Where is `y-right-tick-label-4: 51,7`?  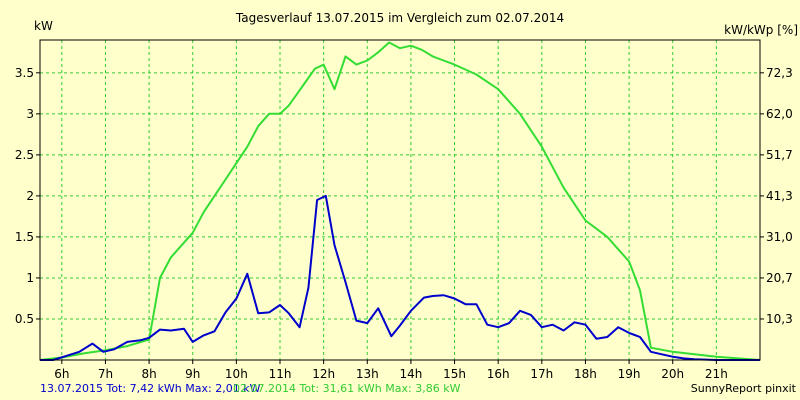 y-right-tick-label-4: 51,7 is located at coordinates (779, 155).